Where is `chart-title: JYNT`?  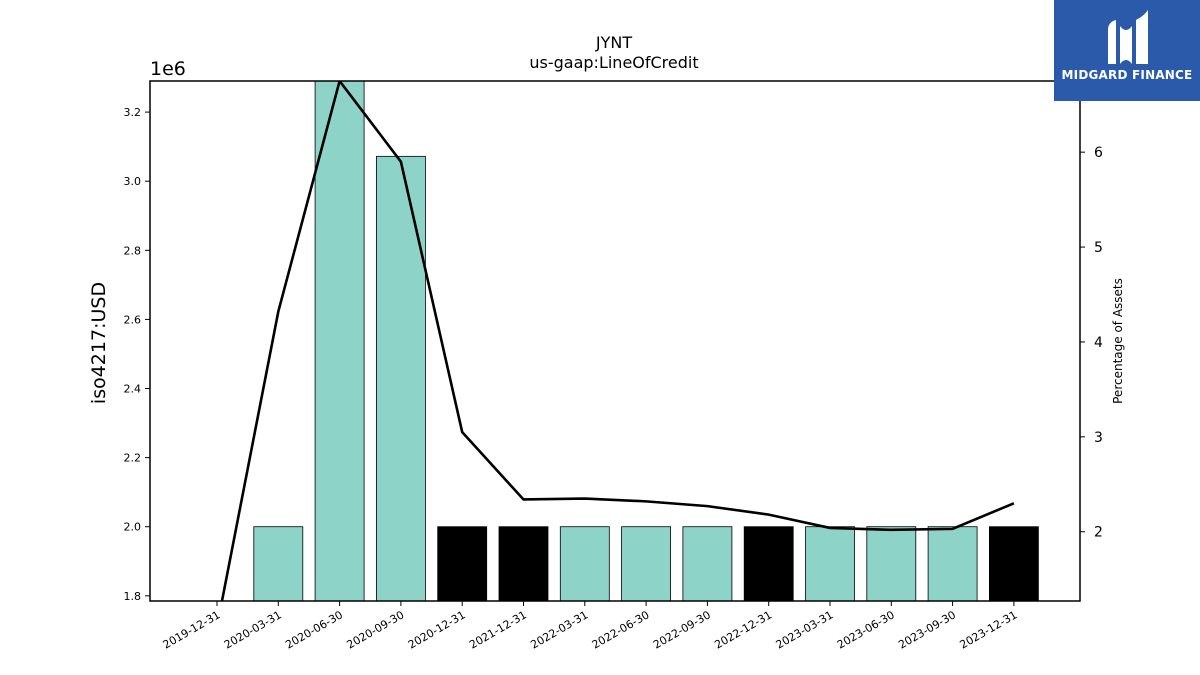 chart-title: JYNT is located at coordinates (613, 42).